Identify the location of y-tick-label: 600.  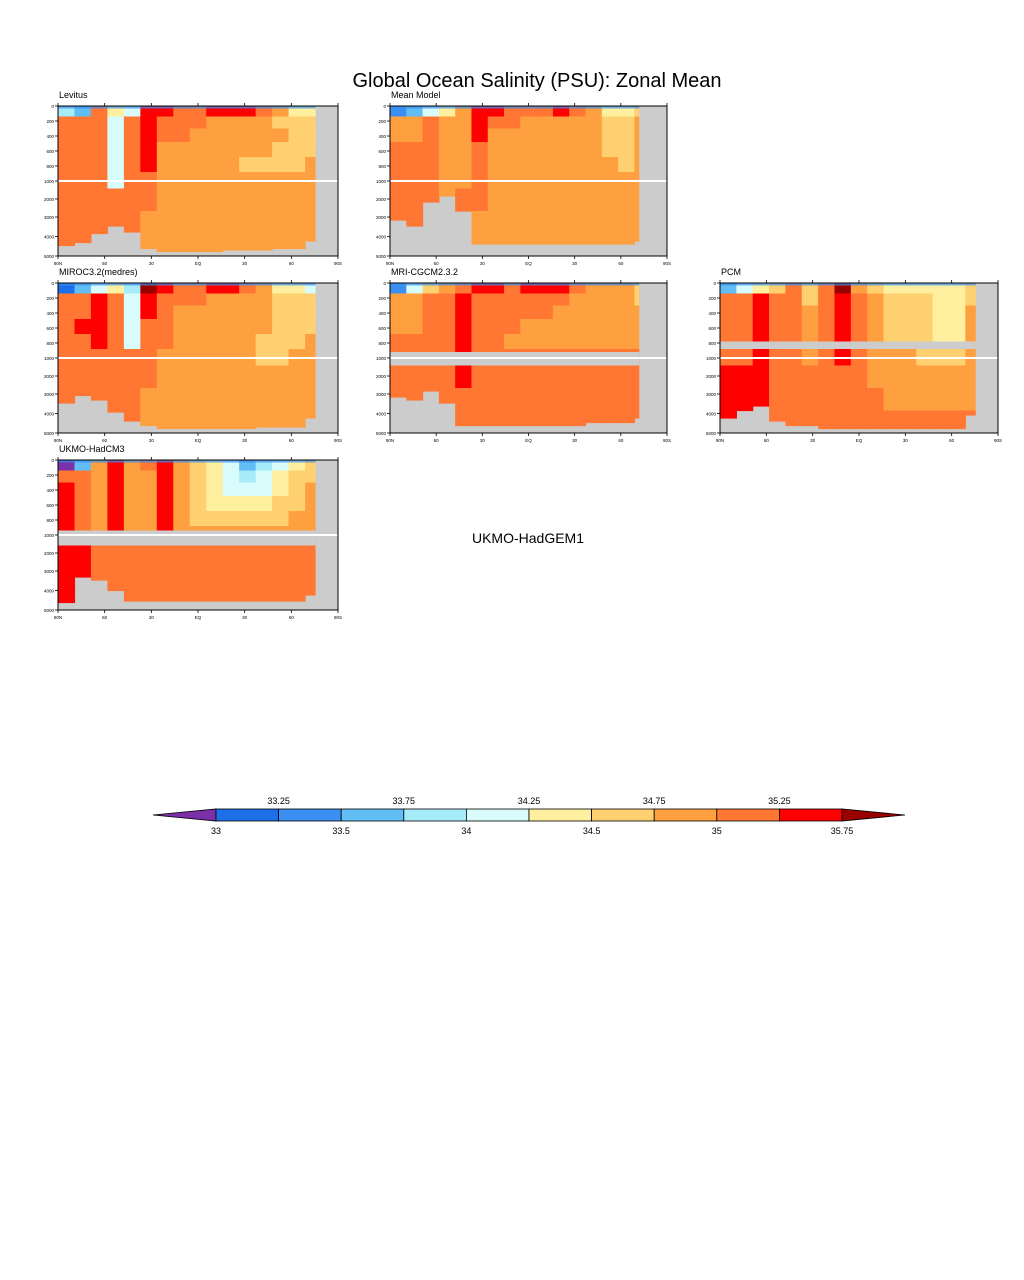
(50, 151).